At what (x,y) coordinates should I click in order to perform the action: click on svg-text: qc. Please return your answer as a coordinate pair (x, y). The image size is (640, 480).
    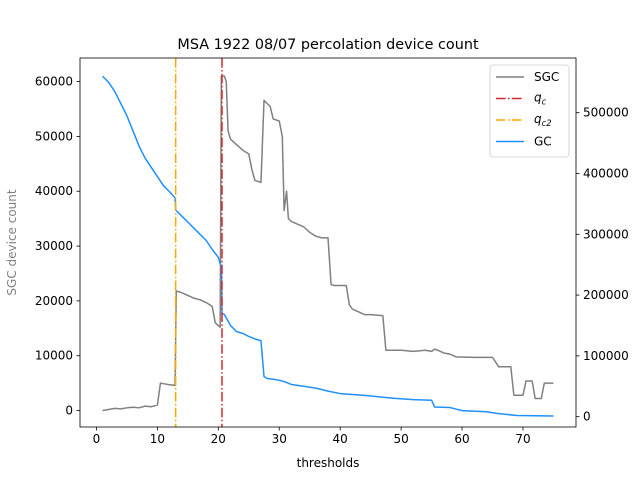
    Looking at the image, I should click on (540, 99).